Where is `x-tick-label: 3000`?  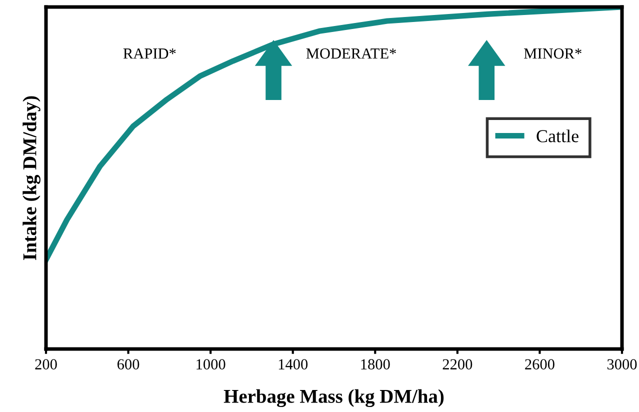 x-tick-label: 3000 is located at coordinates (622, 364).